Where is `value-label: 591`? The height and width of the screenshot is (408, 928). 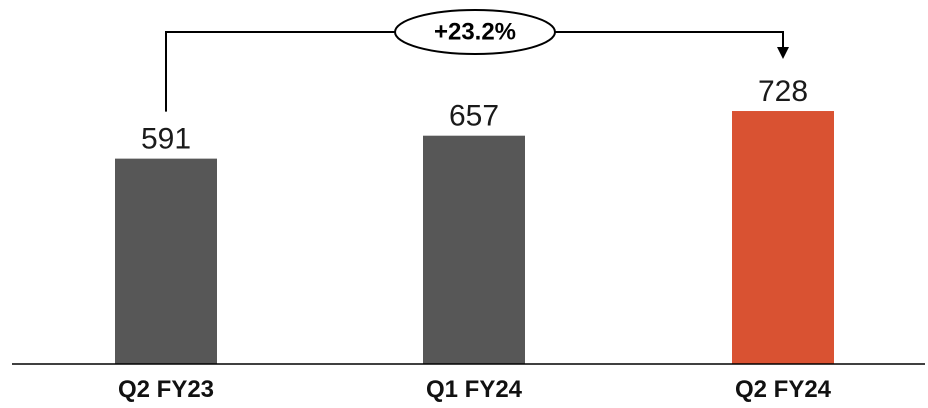 value-label: 591 is located at coordinates (166, 139).